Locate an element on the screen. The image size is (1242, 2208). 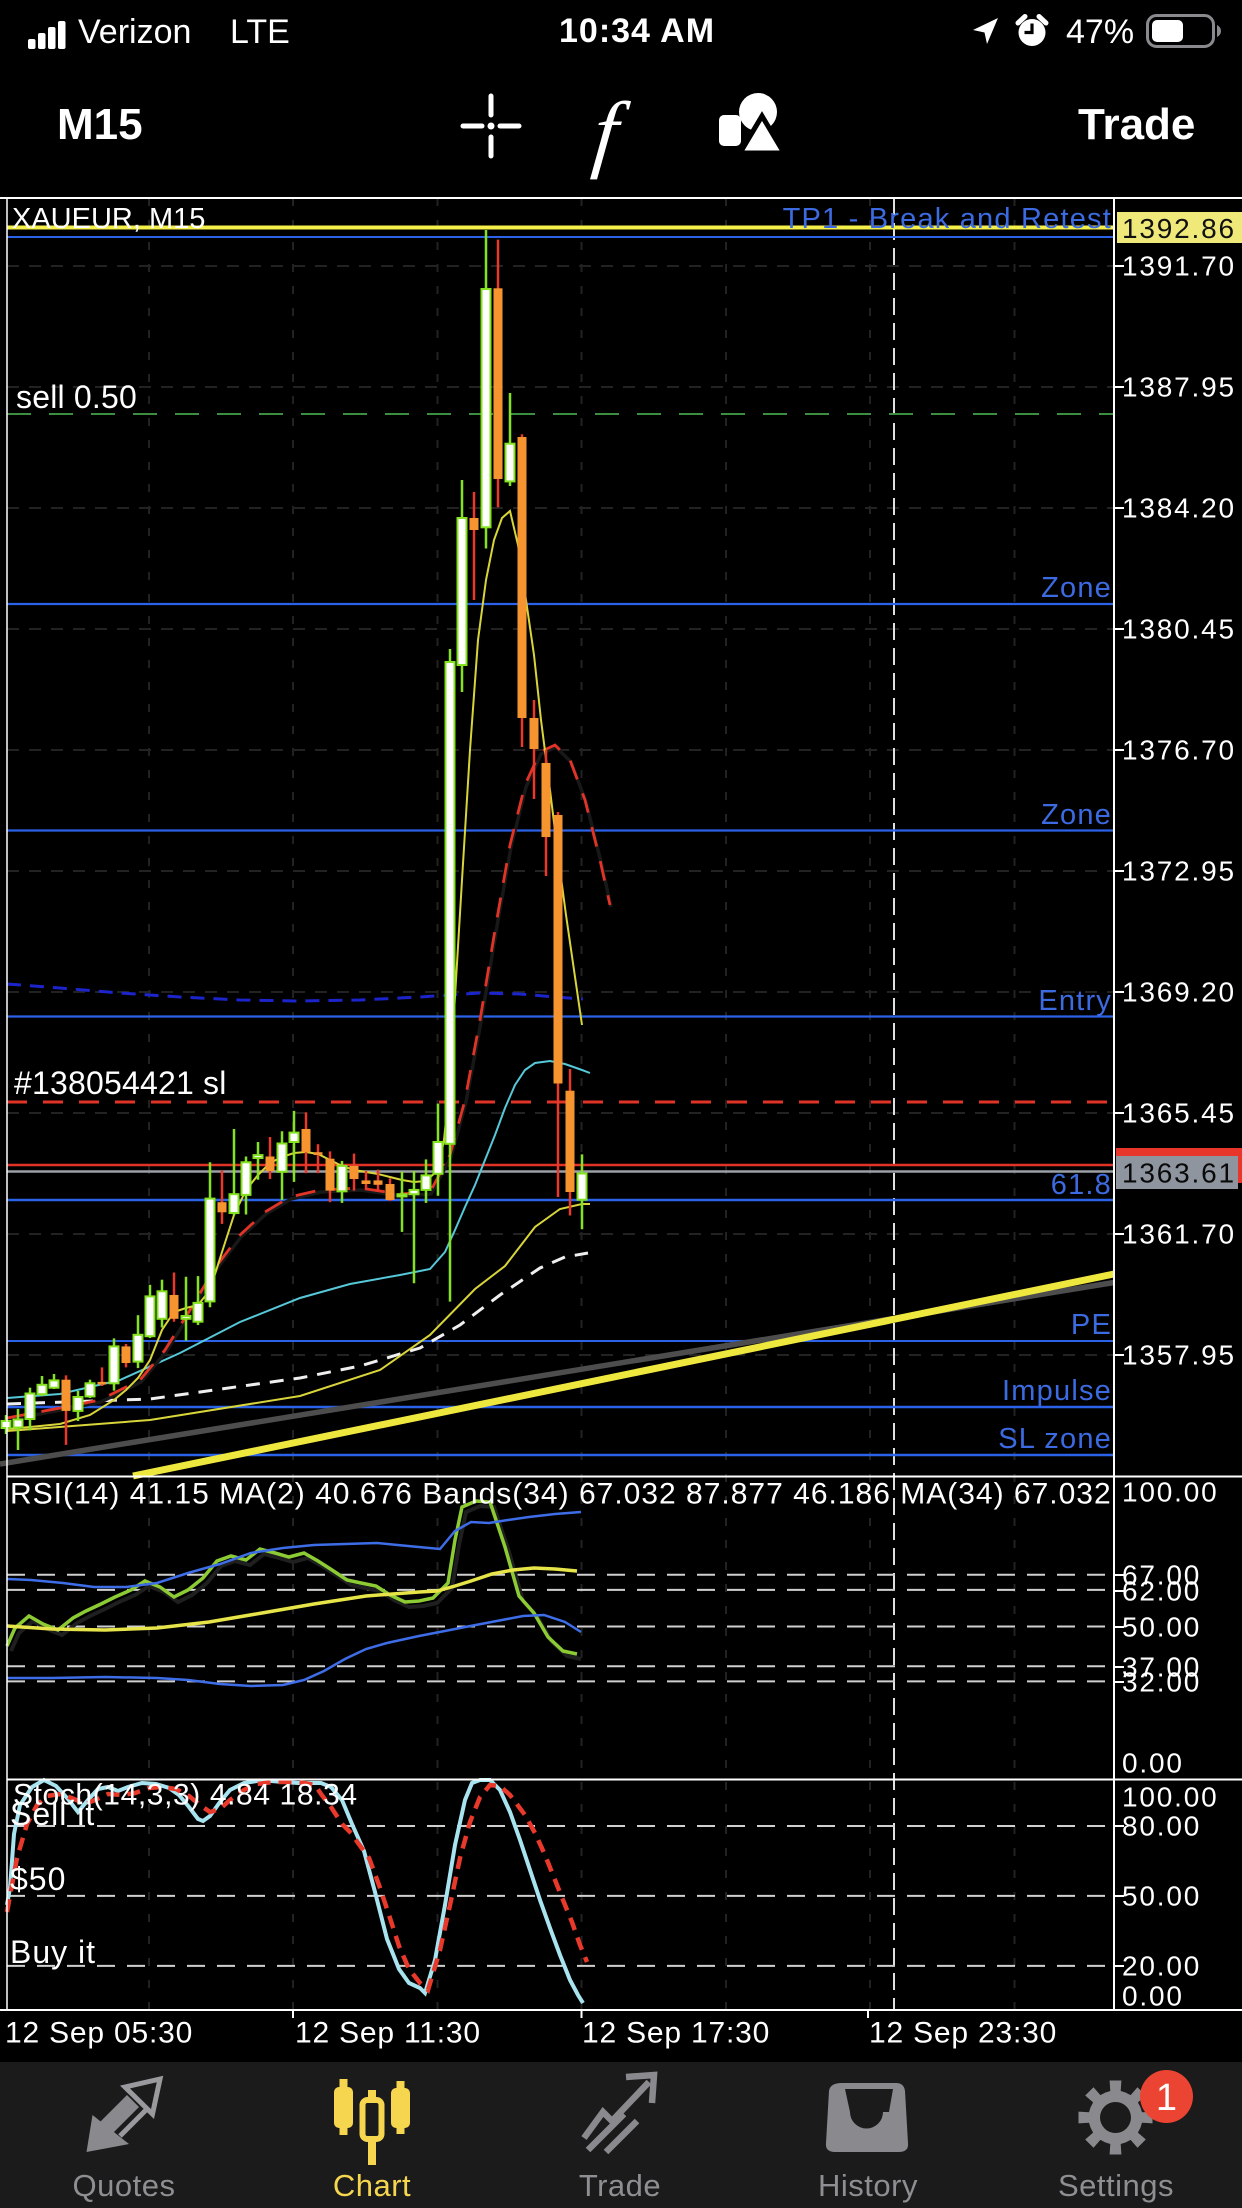
svg-text: 37.00 is located at coordinates (1161, 1667).